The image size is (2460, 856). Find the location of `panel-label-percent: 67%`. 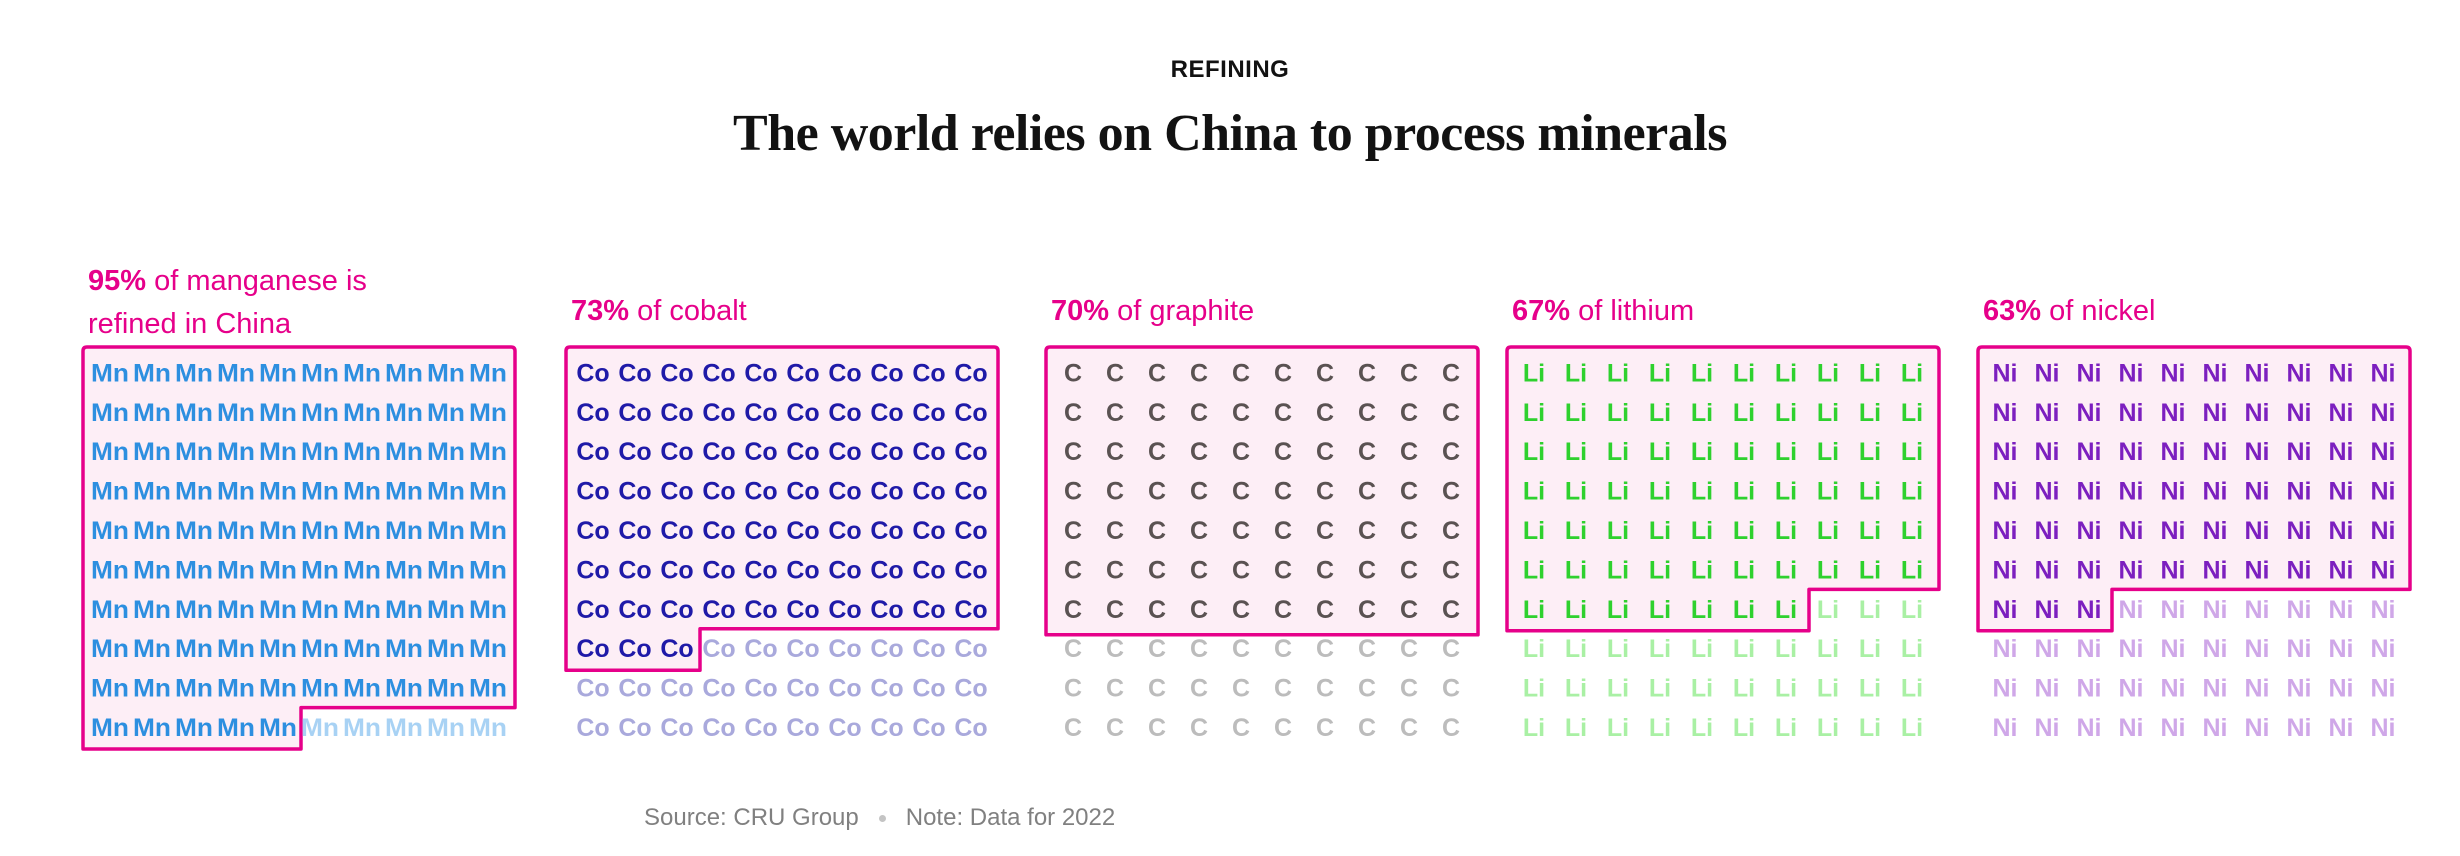

panel-label-percent: 67% is located at coordinates (1541, 311).